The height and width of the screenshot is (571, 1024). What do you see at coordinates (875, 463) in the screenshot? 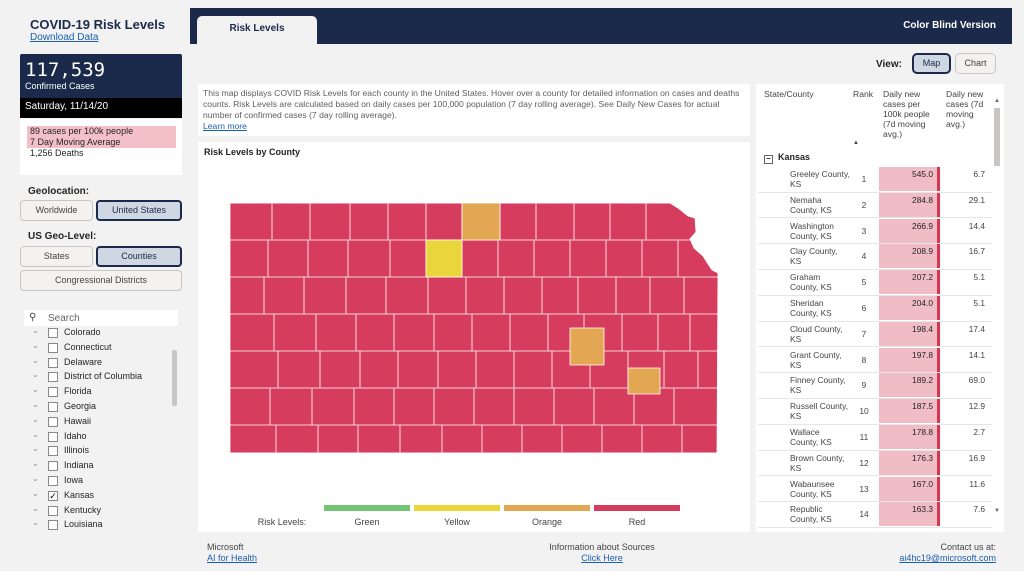
I see `table-row: Brown County, KS 12 176.3 16.9` at bounding box center [875, 463].